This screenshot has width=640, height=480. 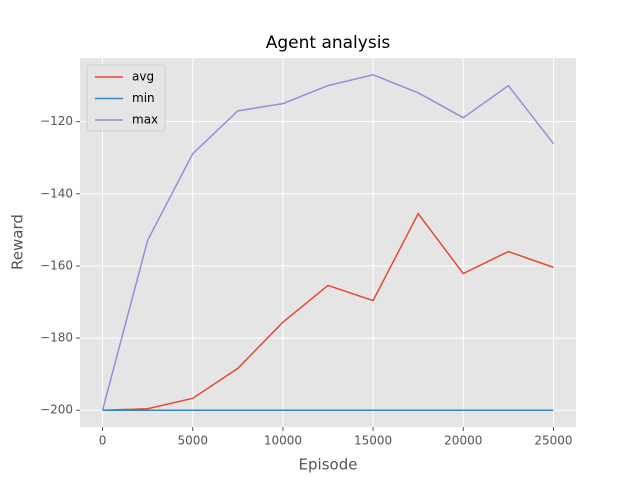 I want to click on y-tick-label: −160, so click(x=56, y=265).